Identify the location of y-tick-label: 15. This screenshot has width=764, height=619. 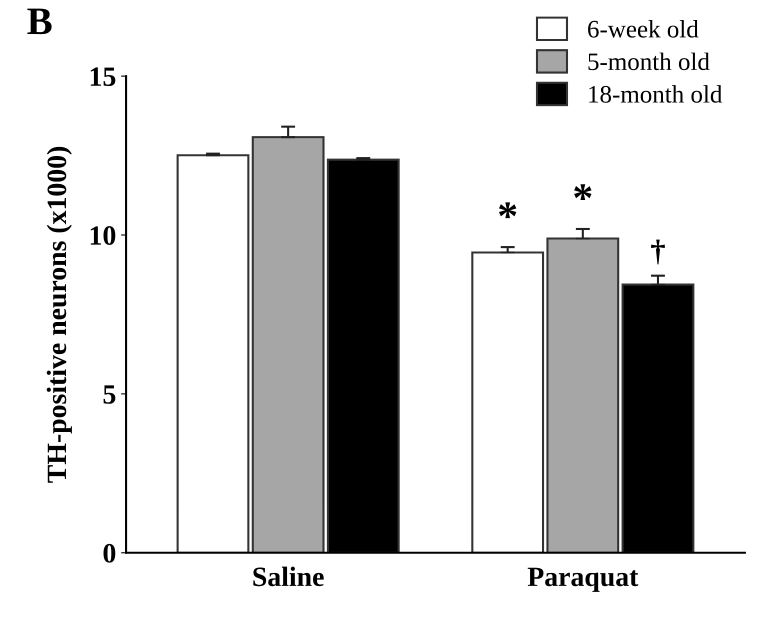
(103, 76).